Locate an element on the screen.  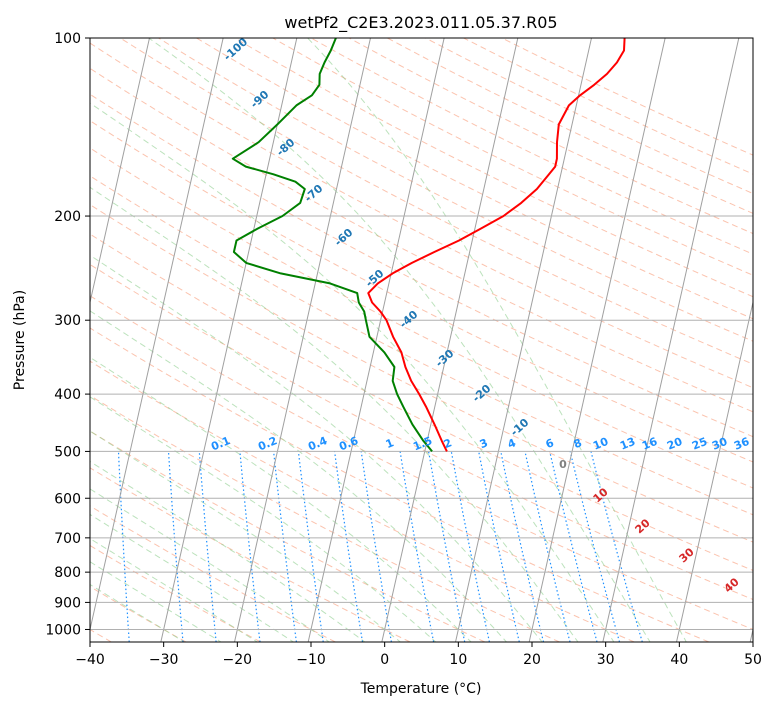
x-tick-label: 40 is located at coordinates (679, 660).